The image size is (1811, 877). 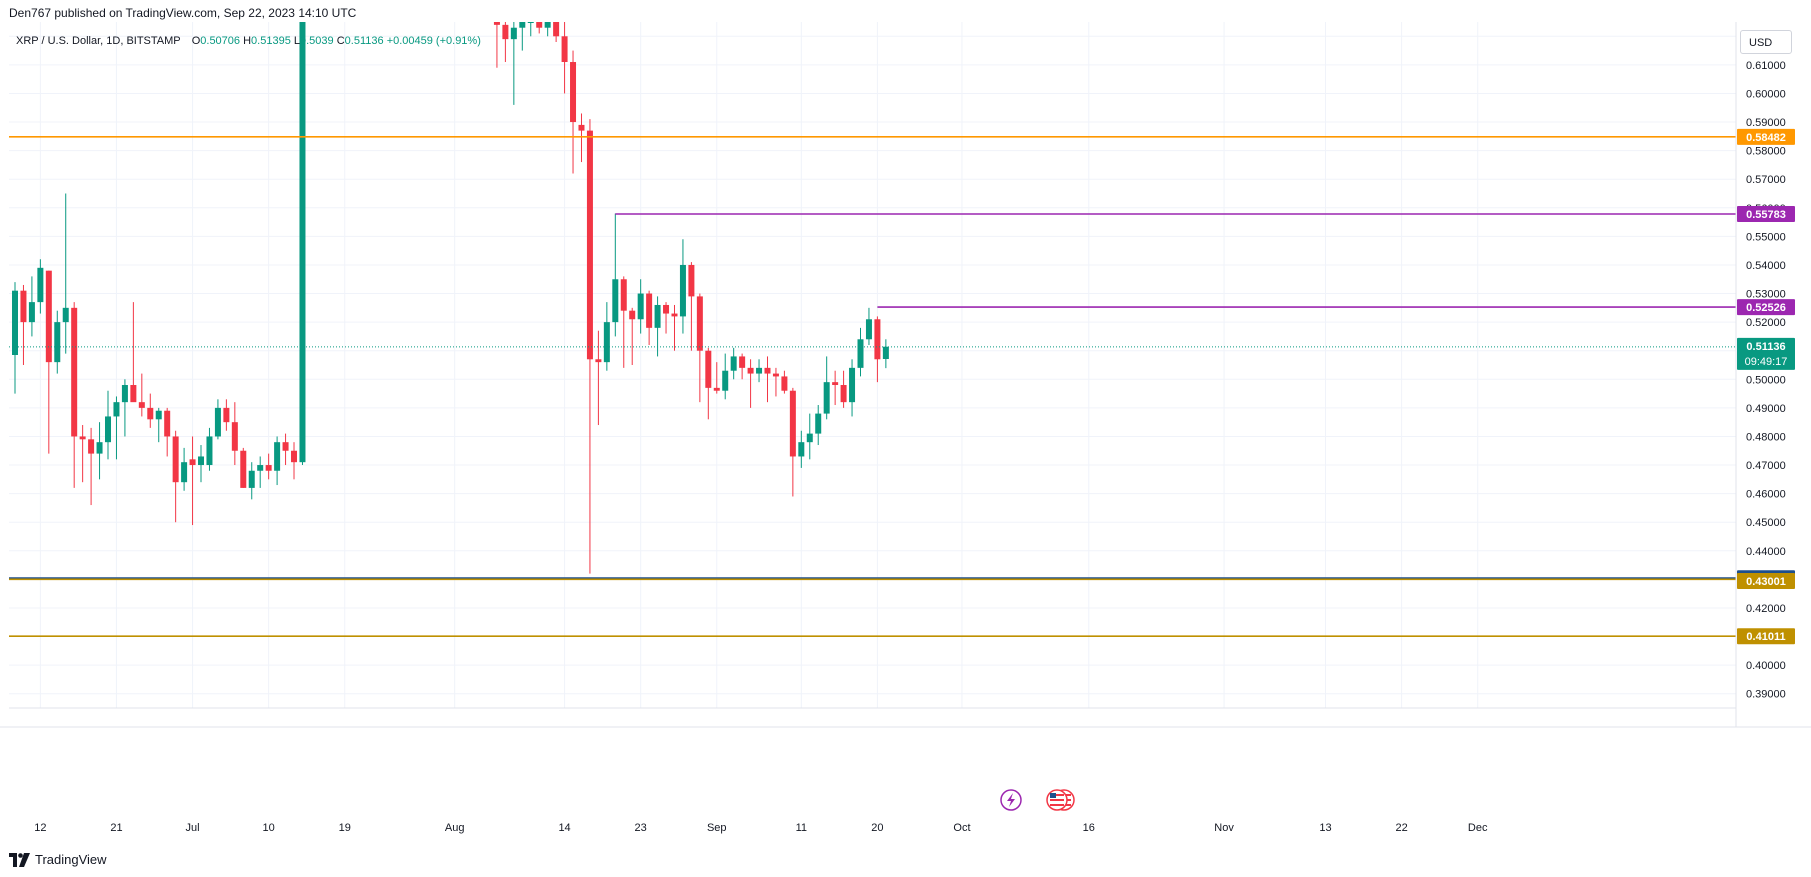 I want to click on x-tick-label: 19, so click(x=345, y=828).